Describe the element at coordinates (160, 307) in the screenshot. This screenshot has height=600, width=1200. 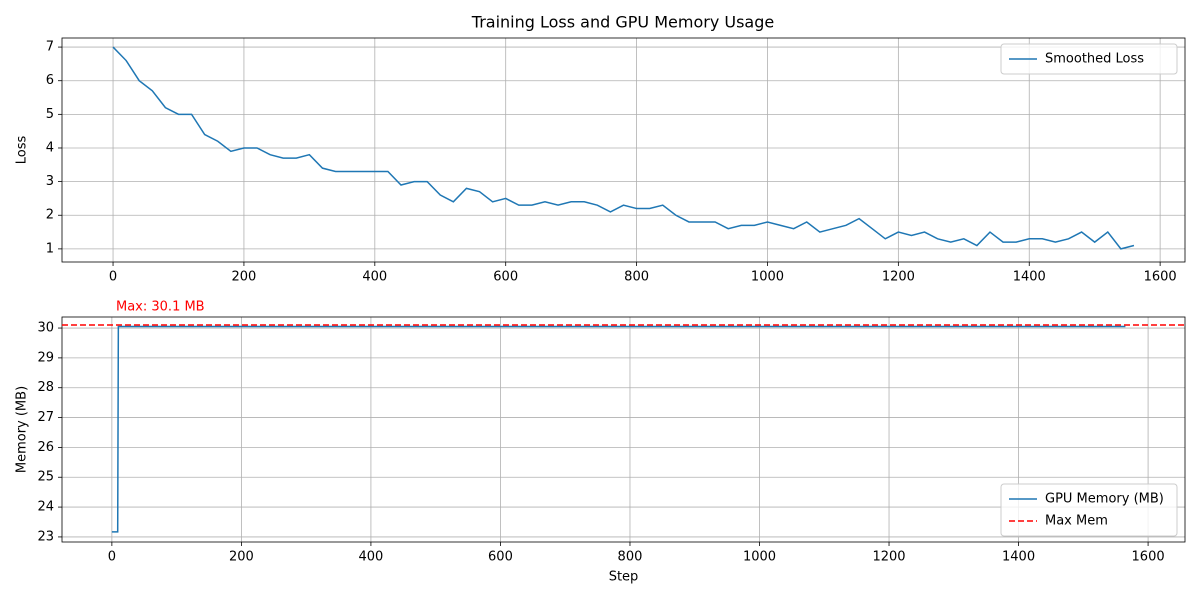
I see `annotation: Max: 30.1 MB` at that location.